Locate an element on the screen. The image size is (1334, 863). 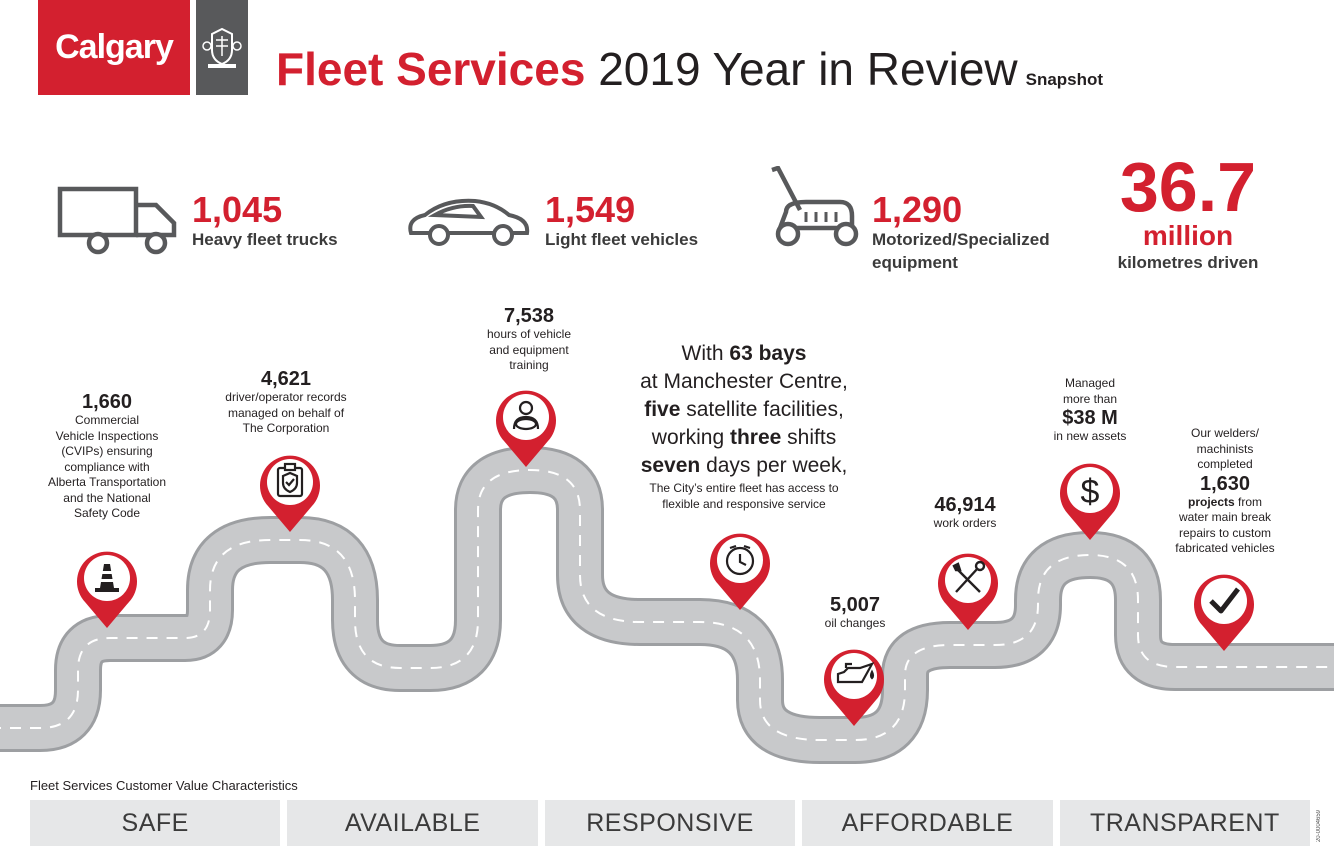
text-bold: seven is located at coordinates (670, 465).